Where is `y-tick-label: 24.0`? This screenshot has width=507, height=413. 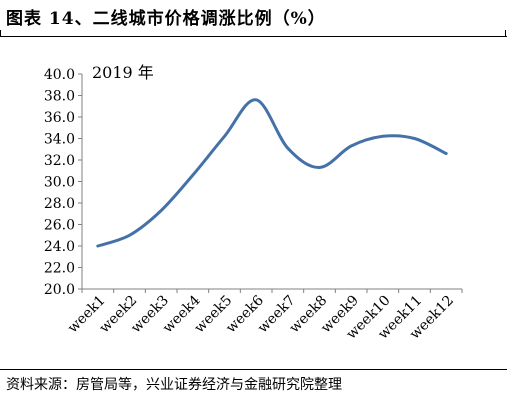 y-tick-label: 24.0 is located at coordinates (59, 247).